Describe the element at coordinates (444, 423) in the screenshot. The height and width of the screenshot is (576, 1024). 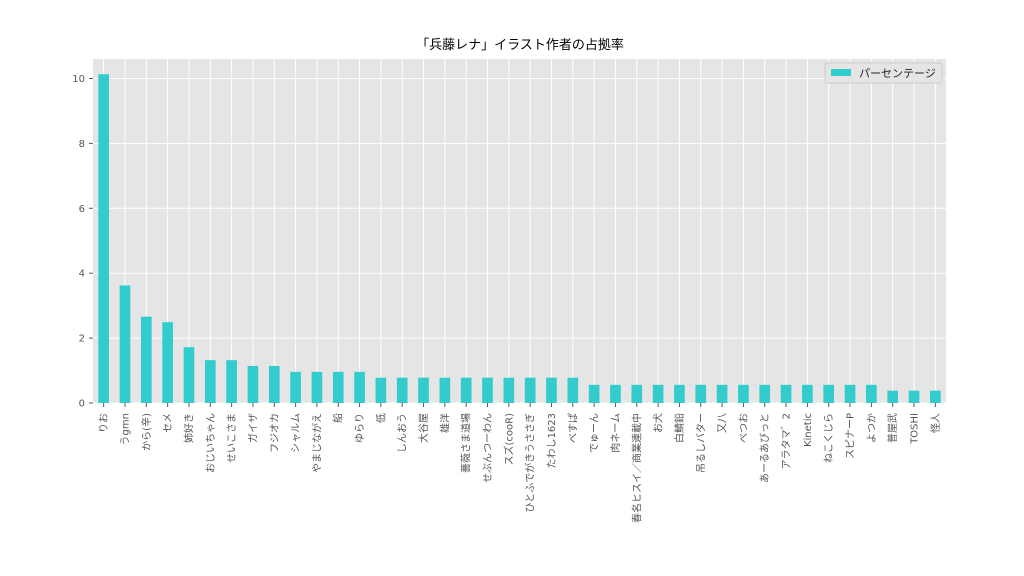
I see `x-tick-label: 雄洋` at that location.